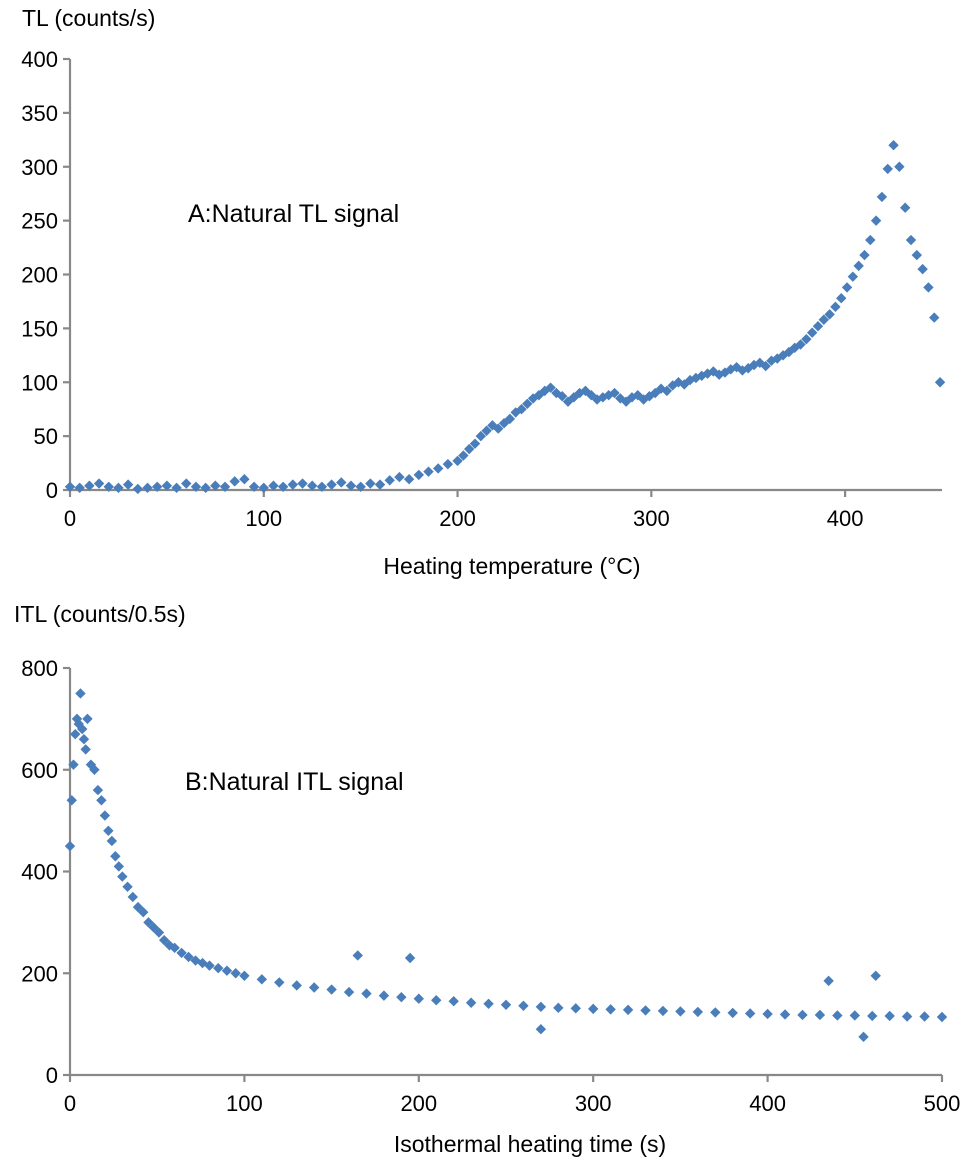 The width and height of the screenshot is (968, 1164). What do you see at coordinates (767, 1103) in the screenshot?
I see `panel-b-x-tick-label: 400` at bounding box center [767, 1103].